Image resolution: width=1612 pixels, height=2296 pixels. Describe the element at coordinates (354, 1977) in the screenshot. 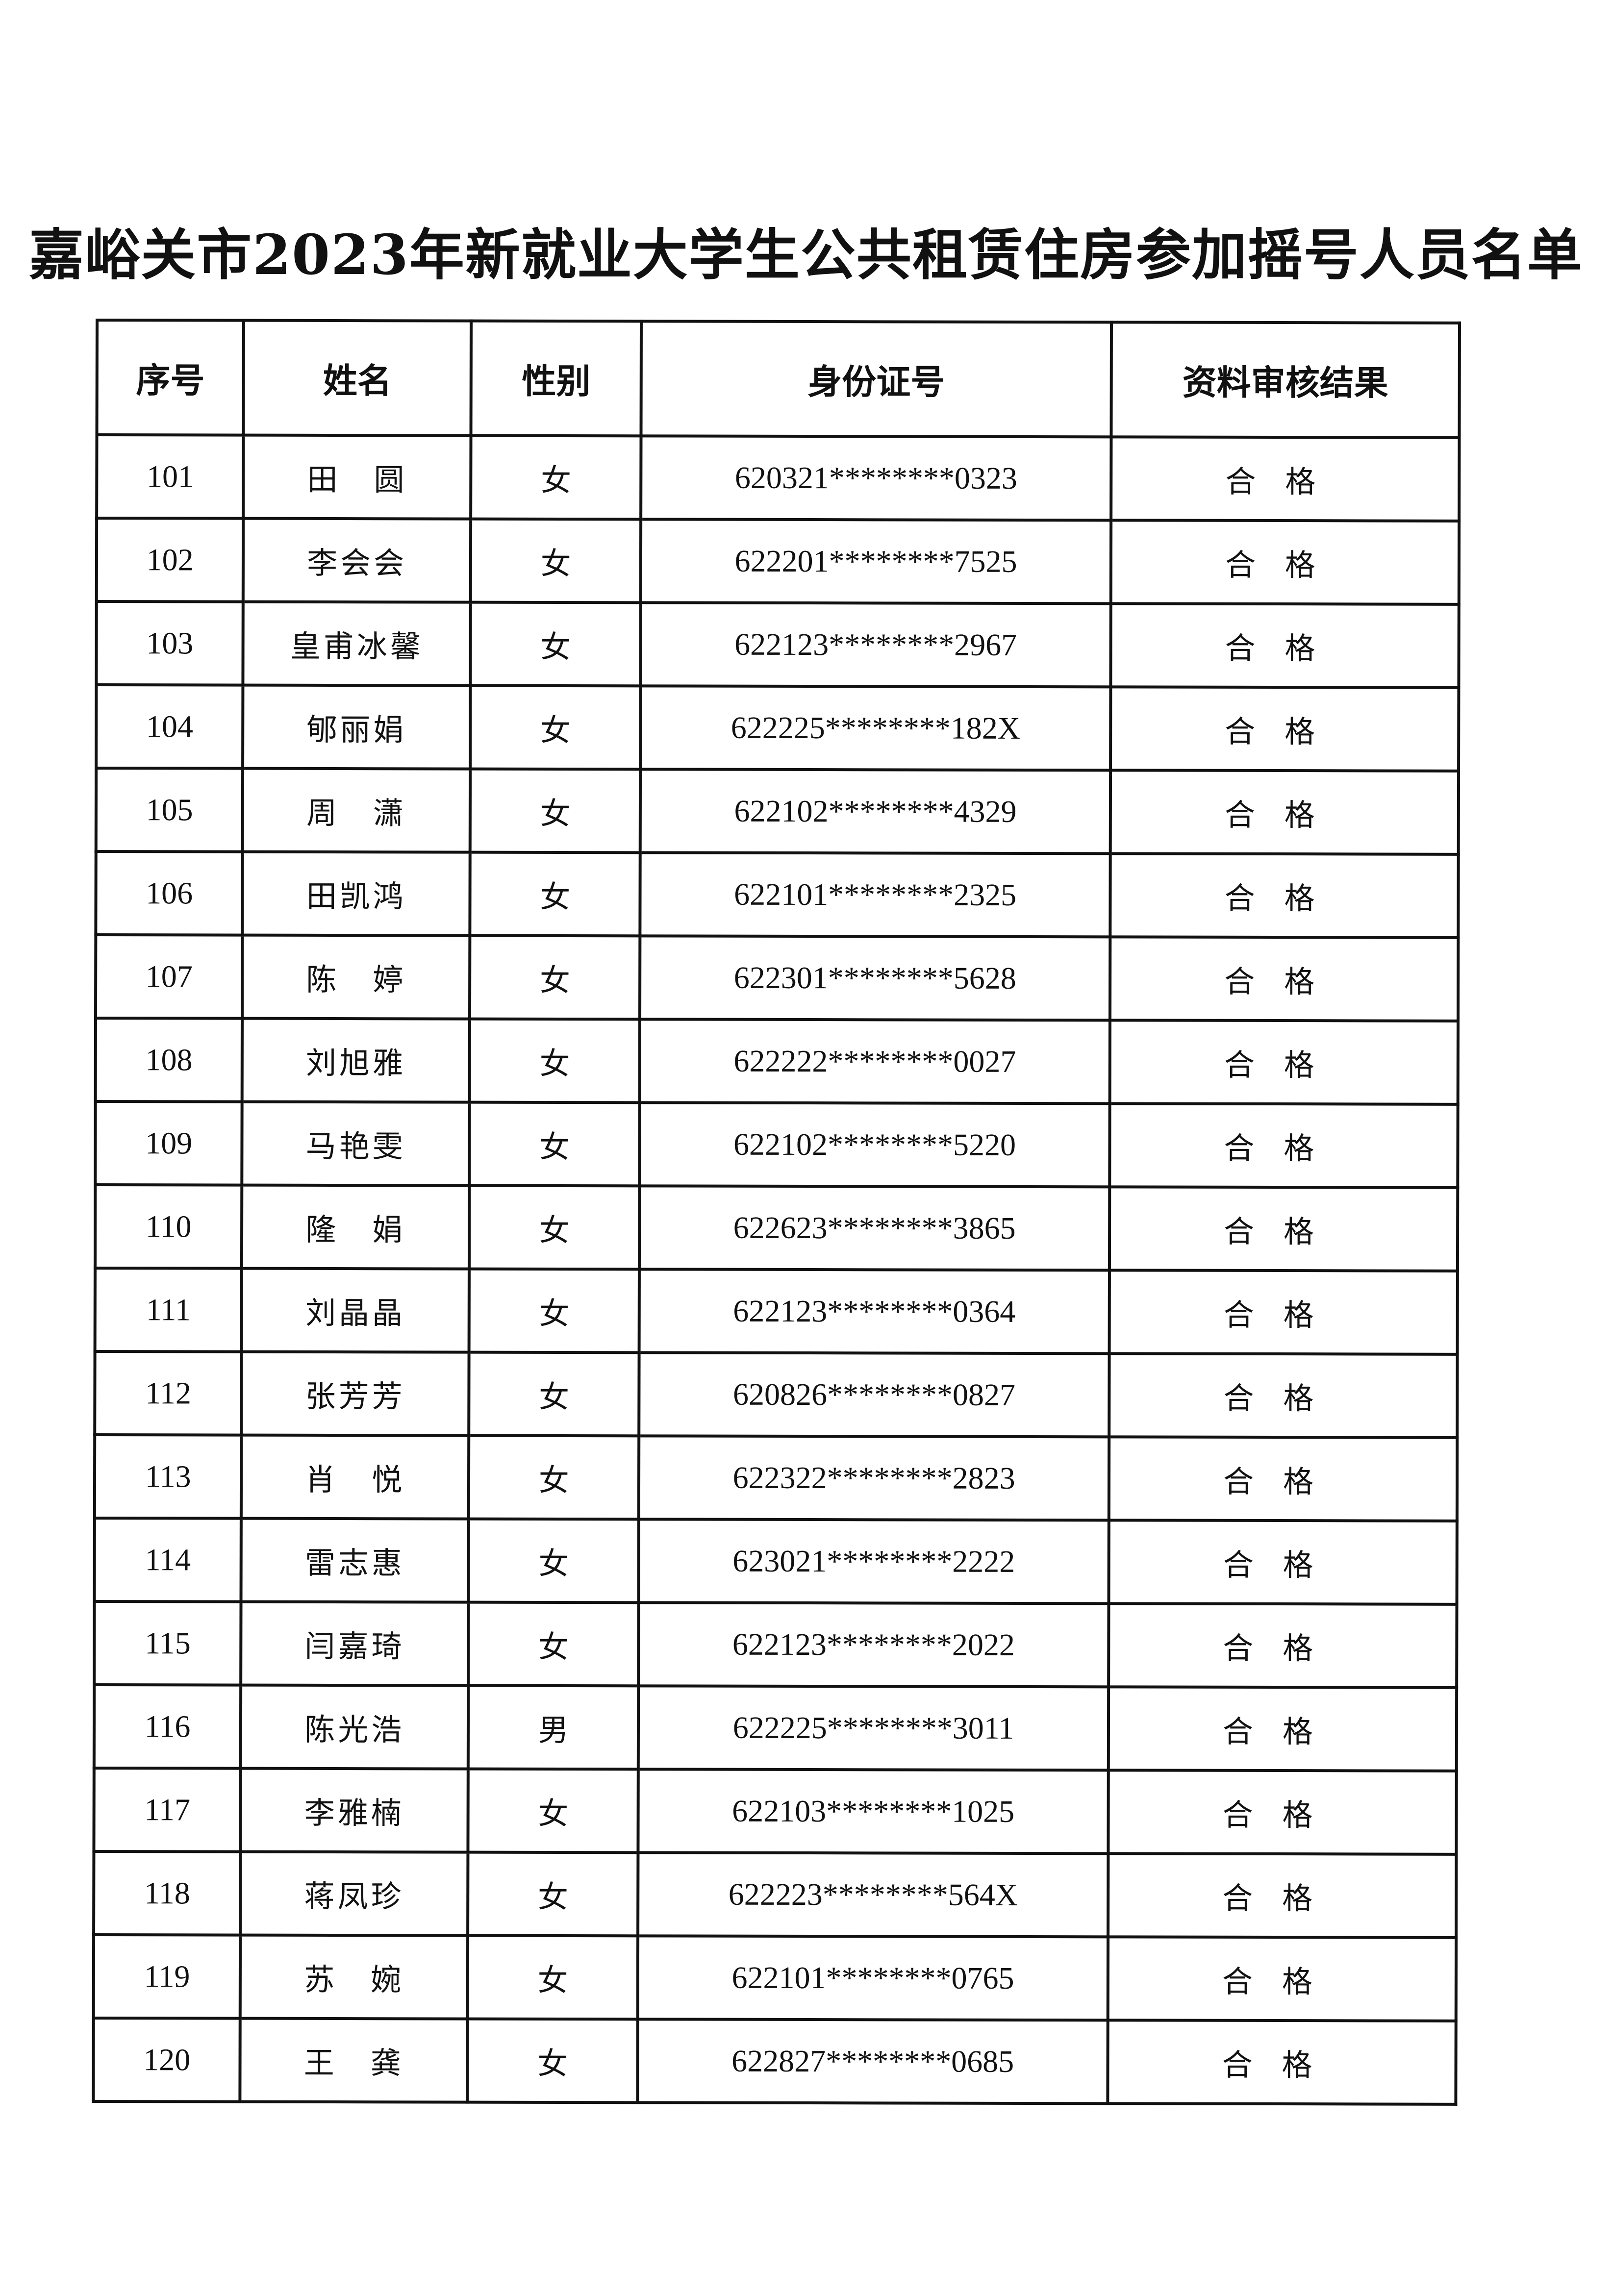

I see `name-cell: 苏 婉` at that location.